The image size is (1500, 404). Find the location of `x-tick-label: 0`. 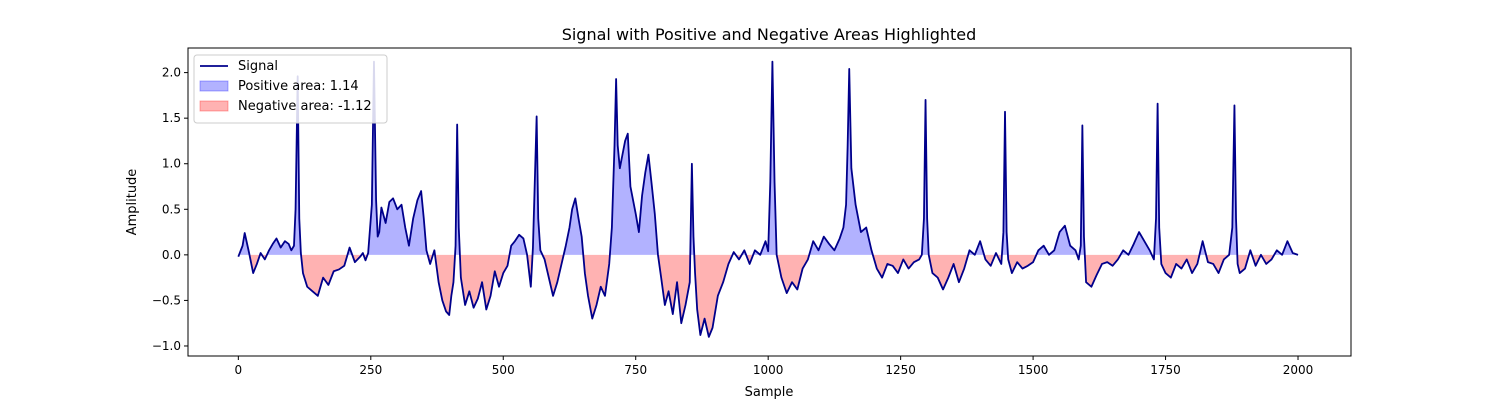

x-tick-label: 0 is located at coordinates (239, 370).